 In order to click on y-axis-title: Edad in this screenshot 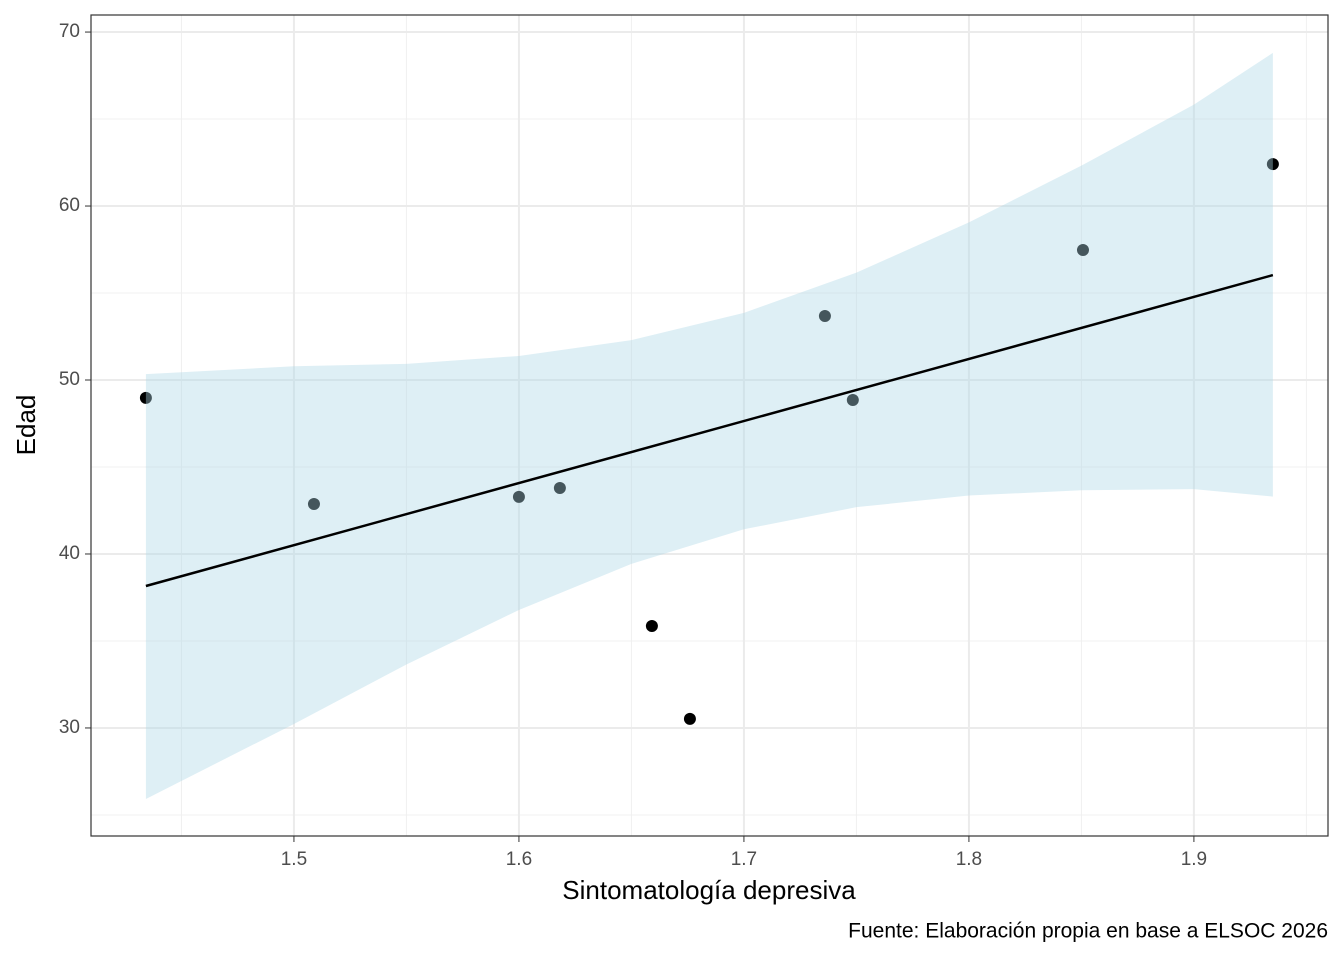, I will do `click(26, 425)`.